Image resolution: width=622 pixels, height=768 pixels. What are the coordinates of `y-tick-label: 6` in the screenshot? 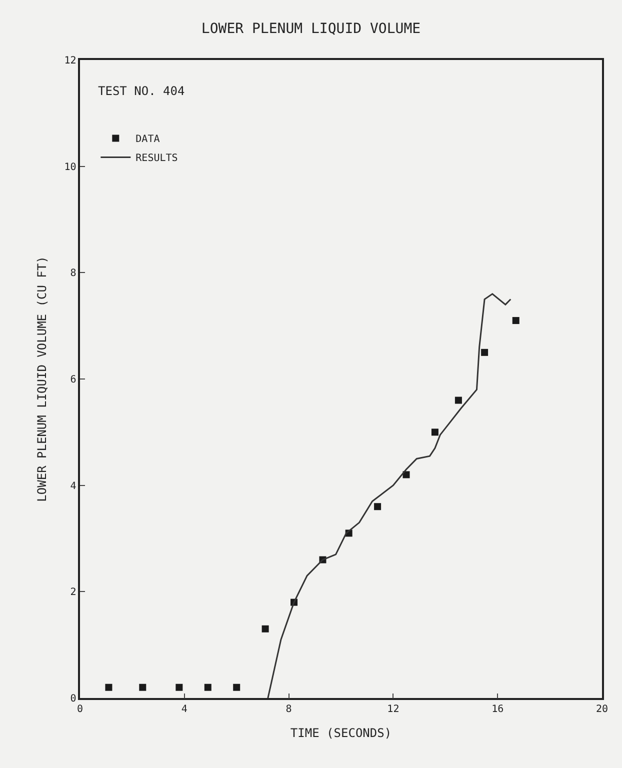 It's located at (73, 380).